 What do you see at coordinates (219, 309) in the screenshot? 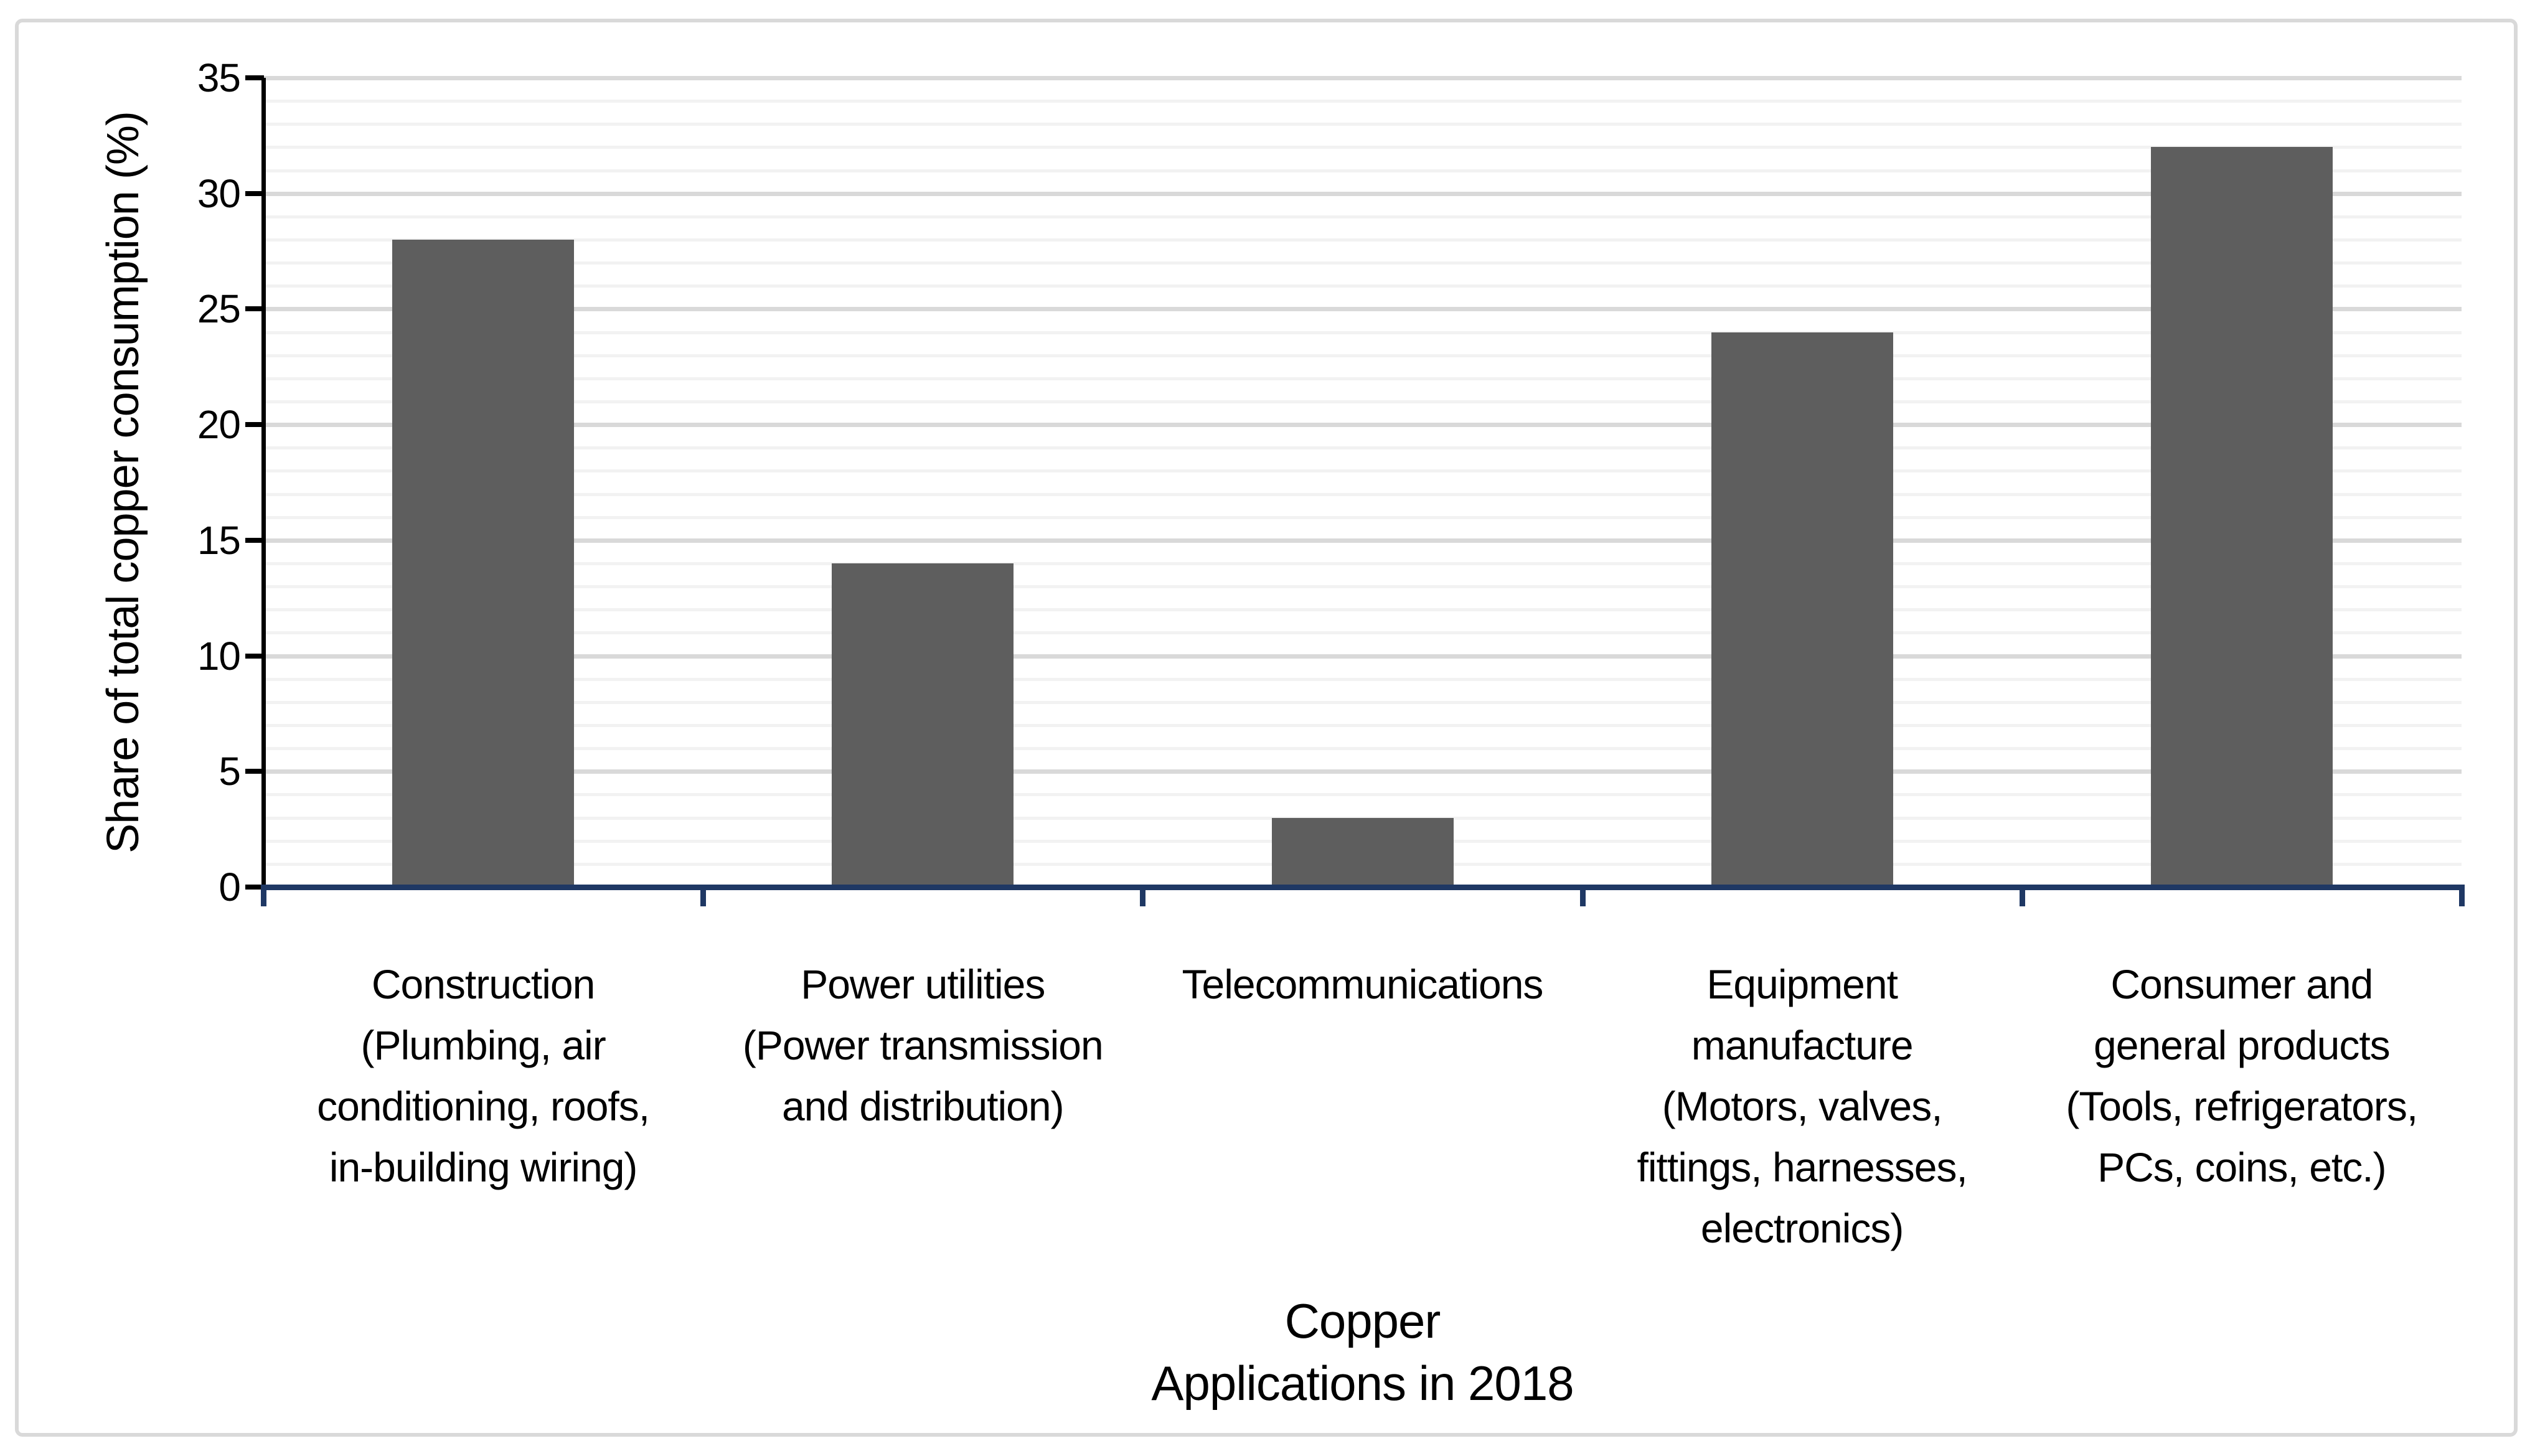
I see `y-tick-label: 25` at bounding box center [219, 309].